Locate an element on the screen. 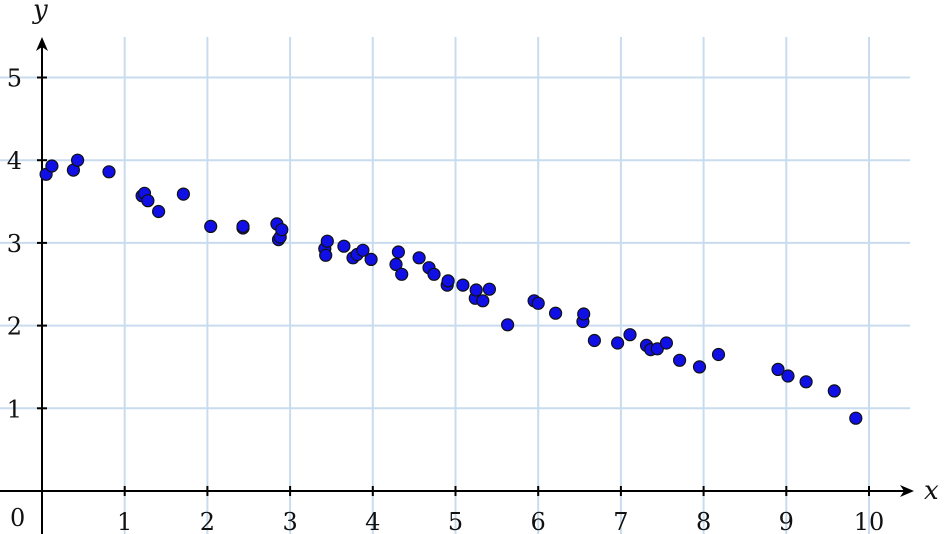 Image resolution: width=944 pixels, height=534 pixels. x-tick-label-10: 10 is located at coordinates (869, 521).